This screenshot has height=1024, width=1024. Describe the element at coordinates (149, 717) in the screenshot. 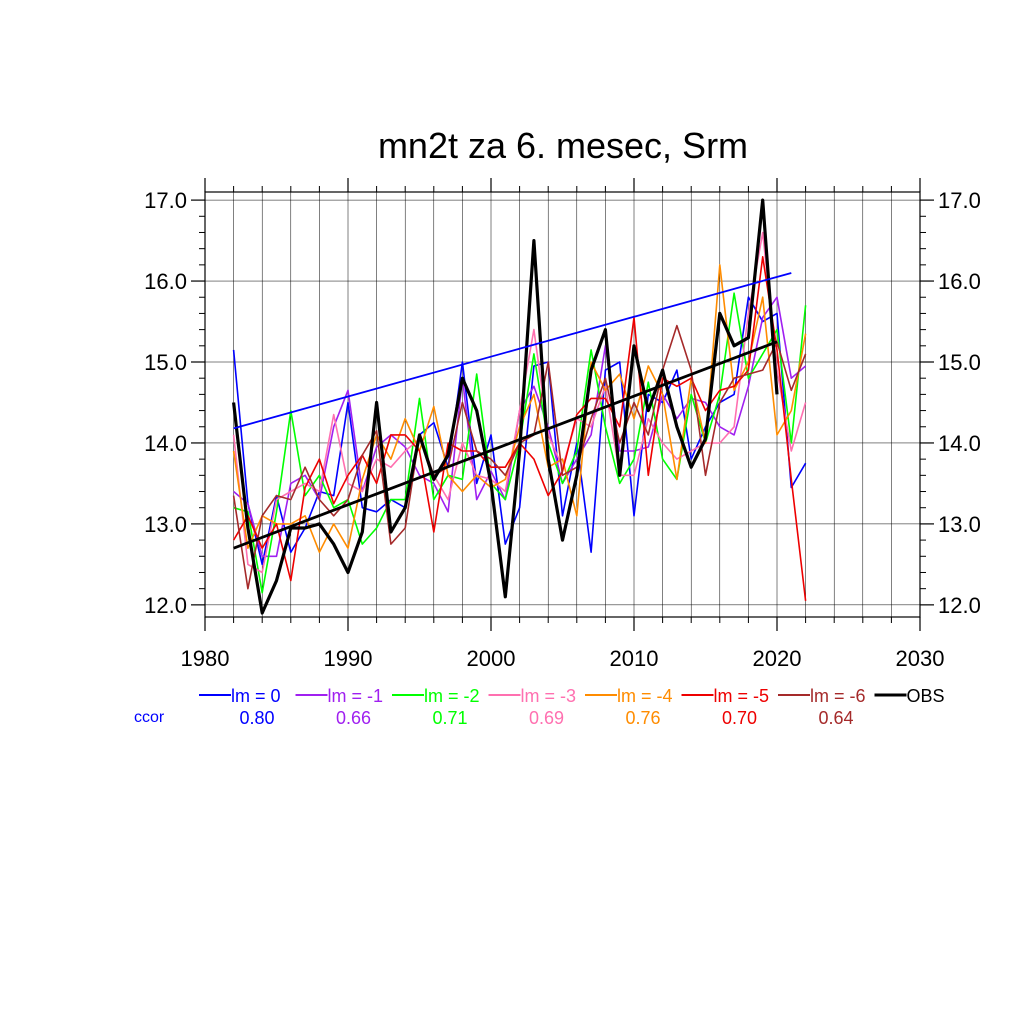

I see `ccor-label: ccor` at that location.